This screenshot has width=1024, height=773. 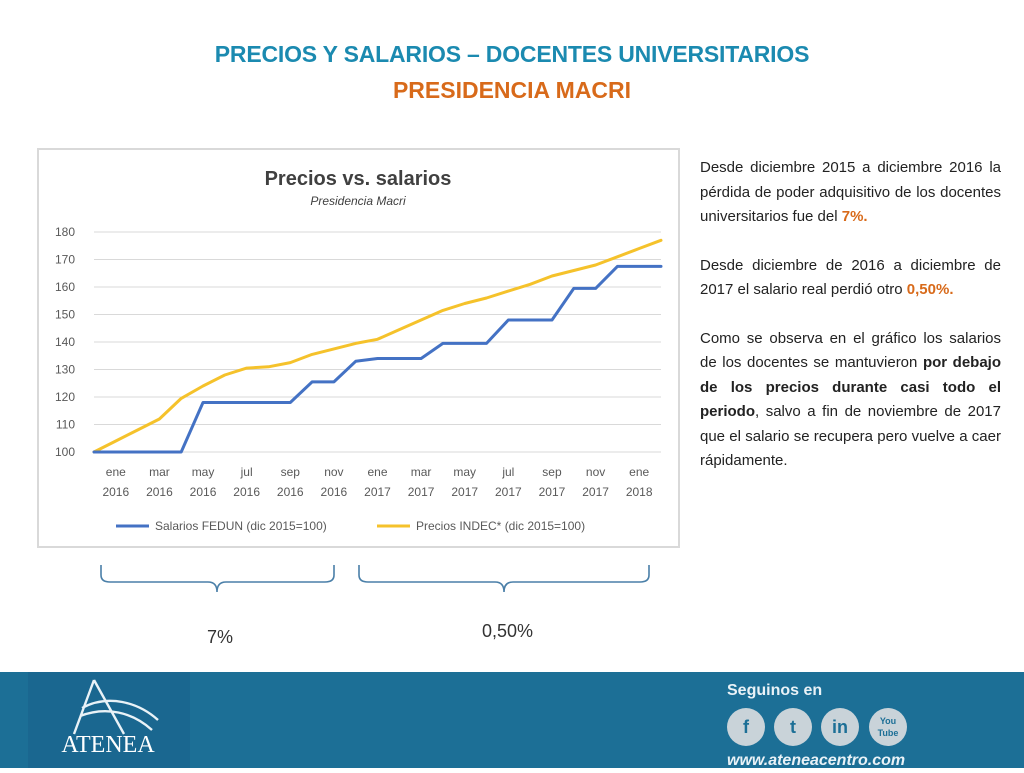 I want to click on follow-us-label: Seguinos en, so click(x=775, y=690).